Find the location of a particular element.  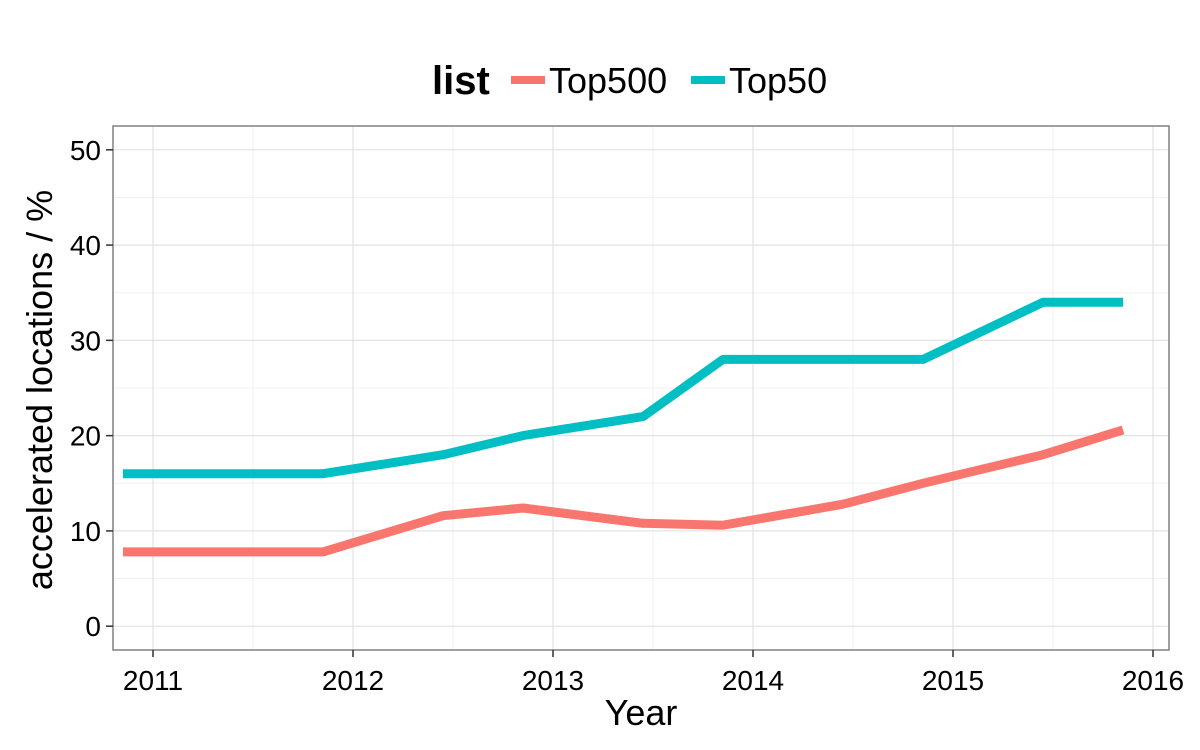

x-tick-label: 2013 is located at coordinates (553, 680).